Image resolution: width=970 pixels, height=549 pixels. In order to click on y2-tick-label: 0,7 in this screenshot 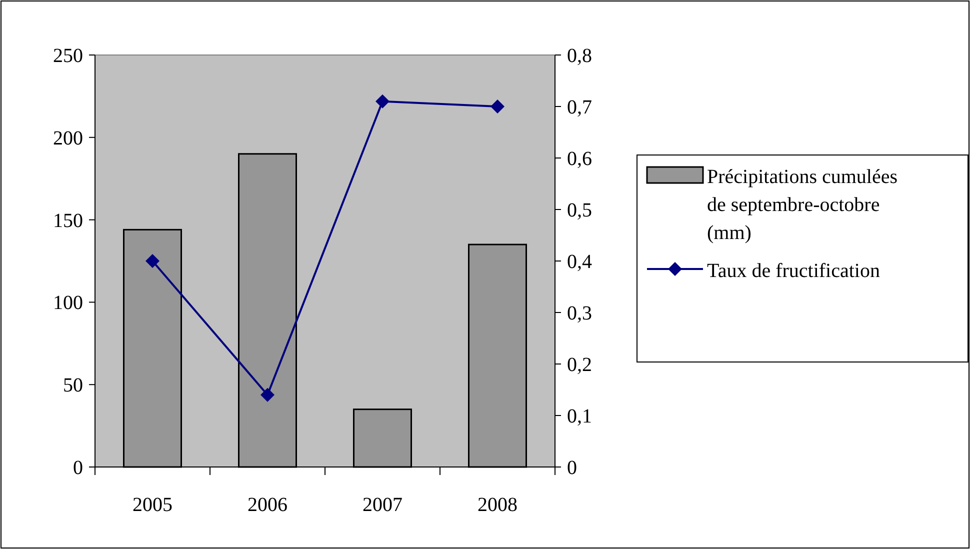, I will do `click(579, 107)`.